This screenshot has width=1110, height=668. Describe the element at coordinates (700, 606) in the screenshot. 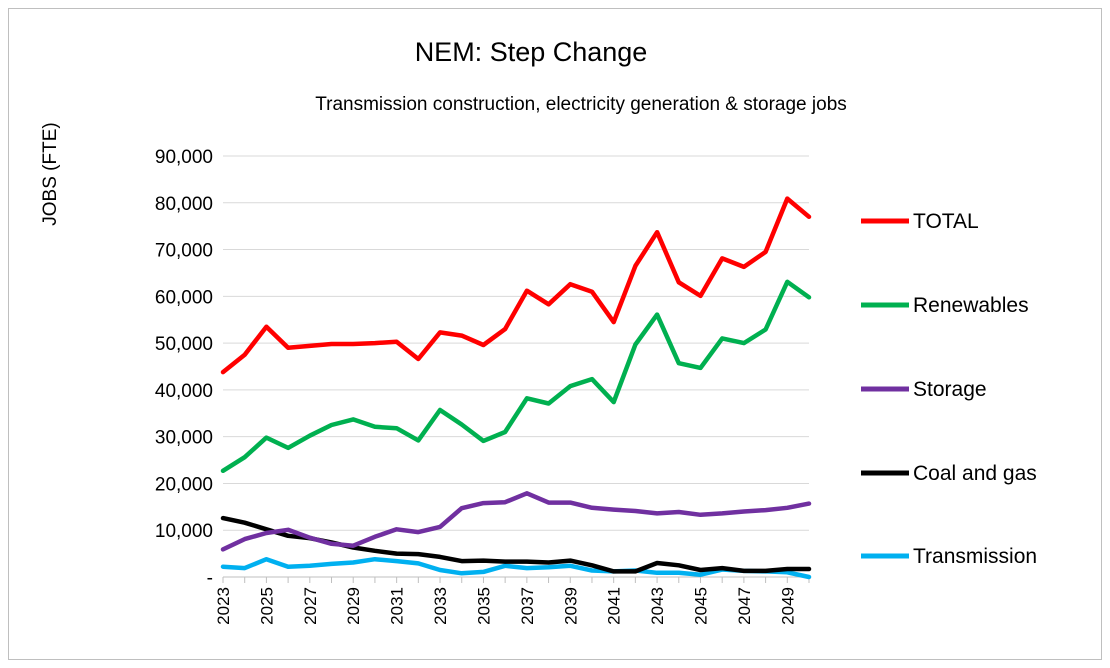

I see `x-tick-label: 2045` at that location.